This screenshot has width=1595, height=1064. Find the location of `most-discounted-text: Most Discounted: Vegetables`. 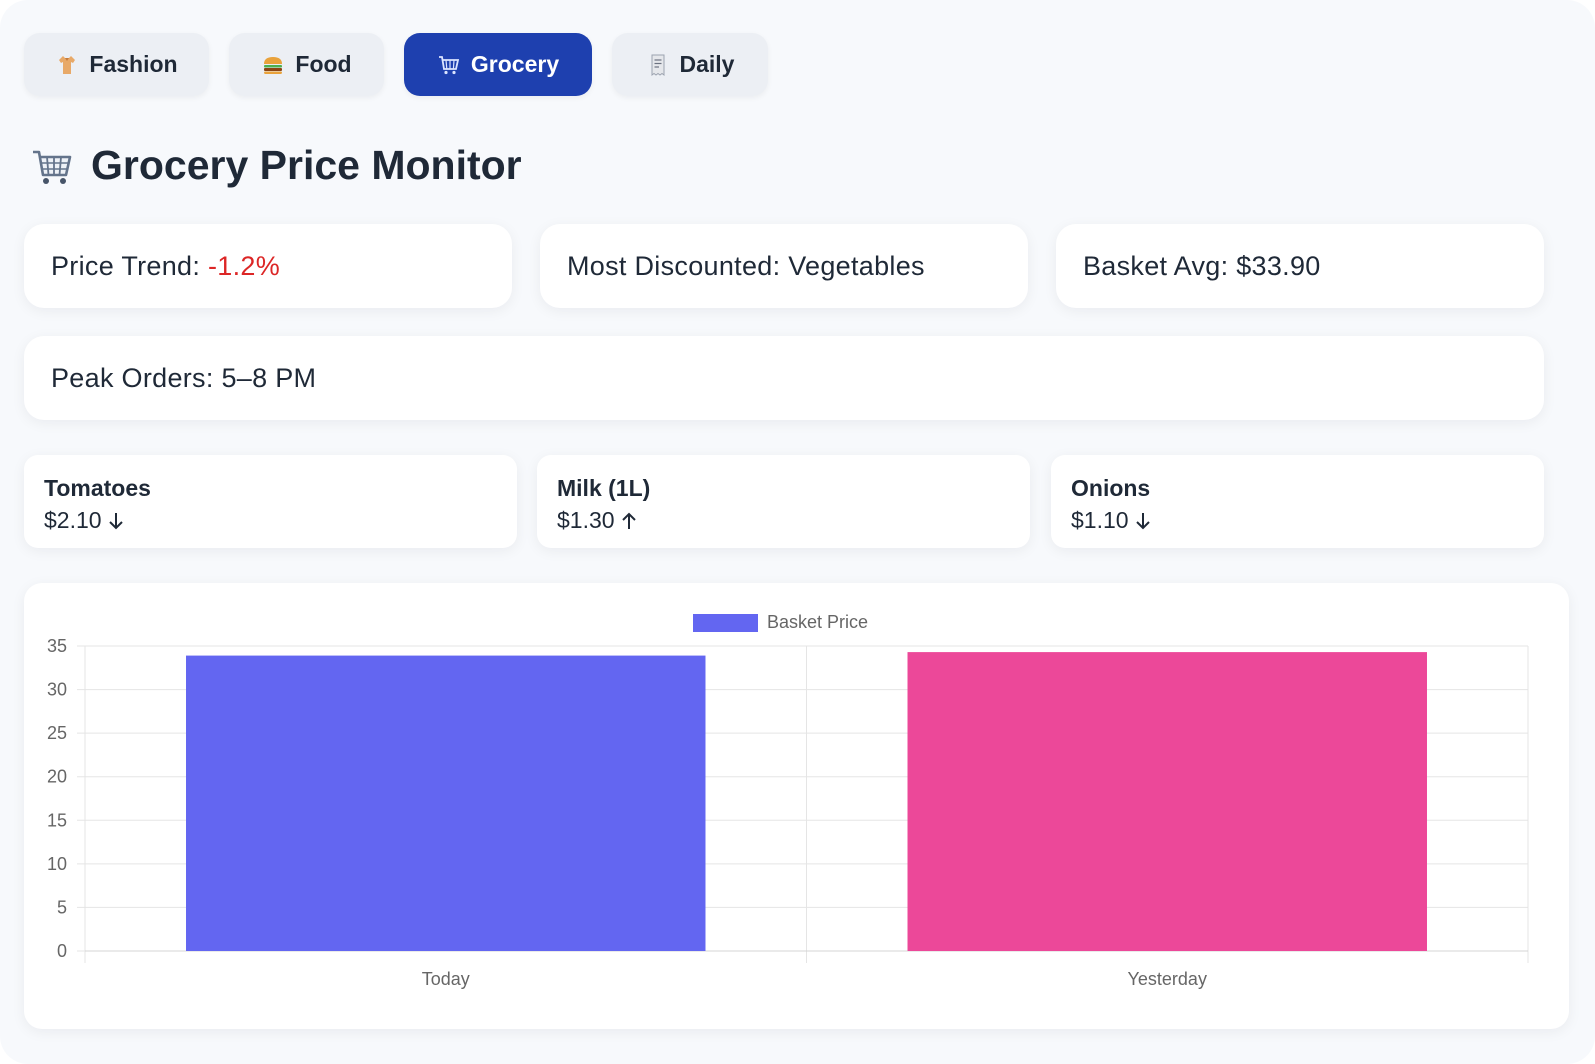

most-discounted-text: Most Discounted: Vegetables is located at coordinates (746, 265).